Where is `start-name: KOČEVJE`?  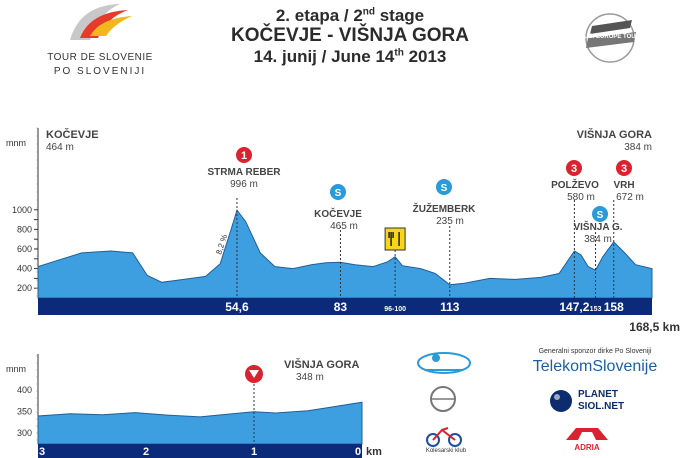 start-name: KOČEVJE is located at coordinates (72, 134).